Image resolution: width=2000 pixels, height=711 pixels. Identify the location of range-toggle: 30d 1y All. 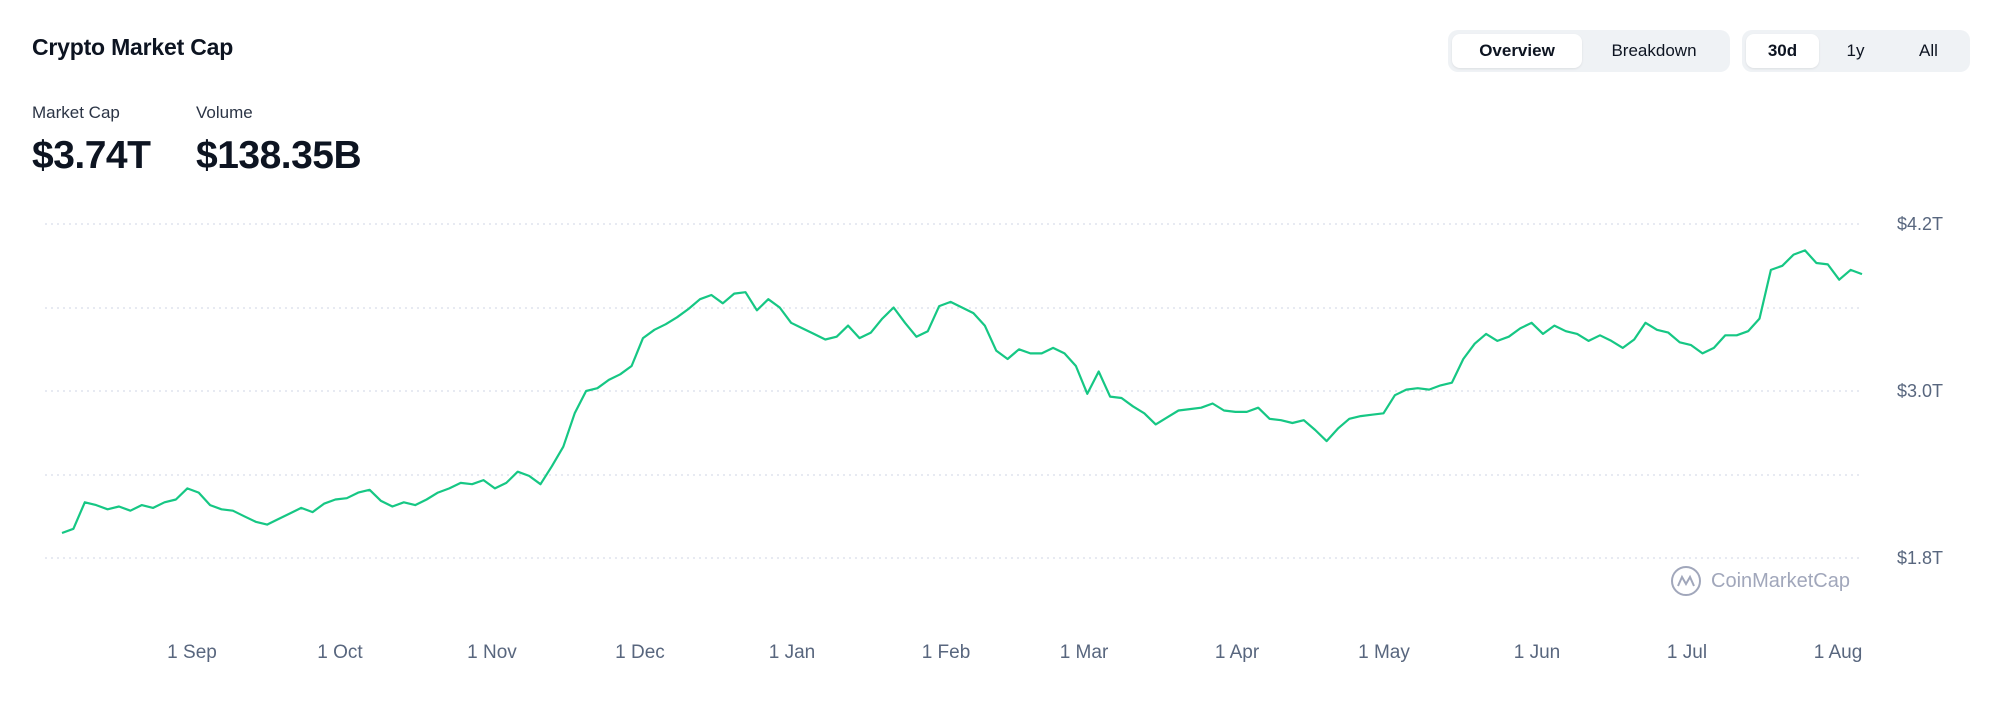
(1856, 51).